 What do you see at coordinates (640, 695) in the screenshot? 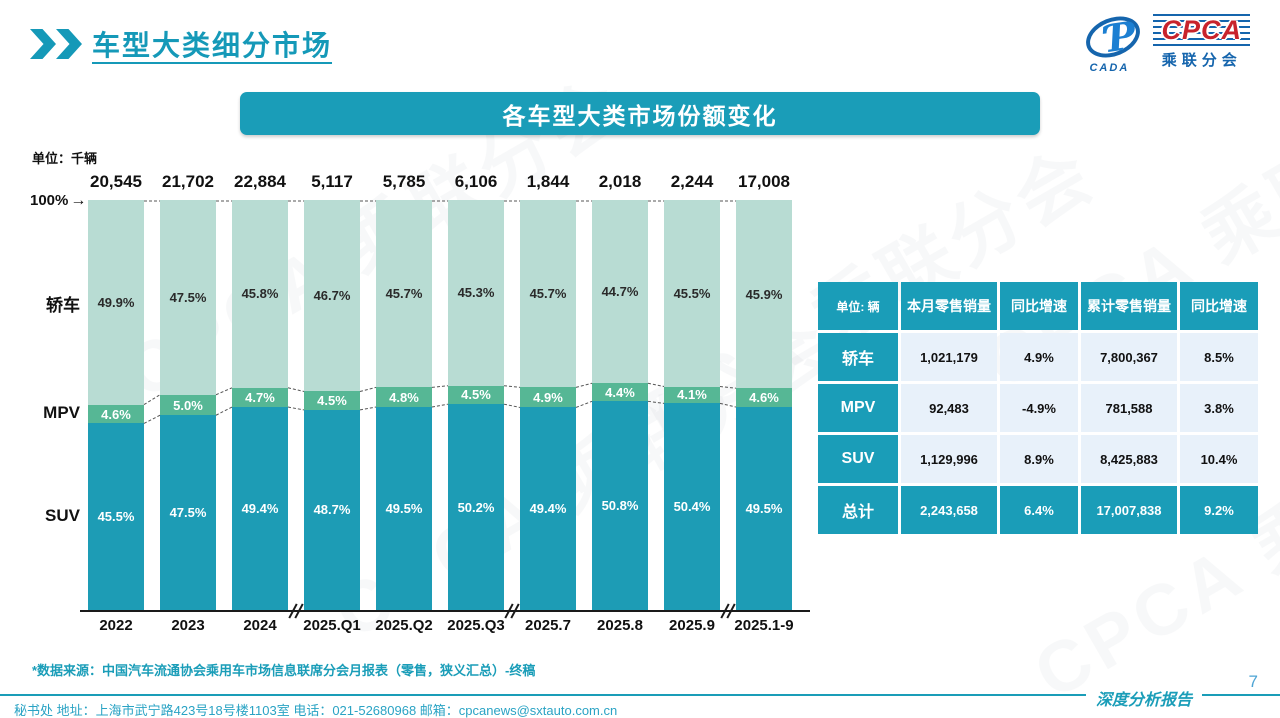
I see `footer-divider` at bounding box center [640, 695].